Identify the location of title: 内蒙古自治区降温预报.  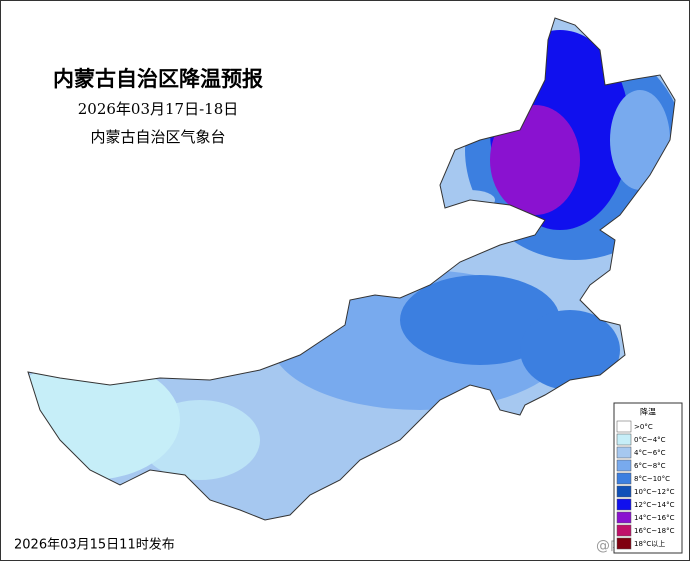
(158, 79).